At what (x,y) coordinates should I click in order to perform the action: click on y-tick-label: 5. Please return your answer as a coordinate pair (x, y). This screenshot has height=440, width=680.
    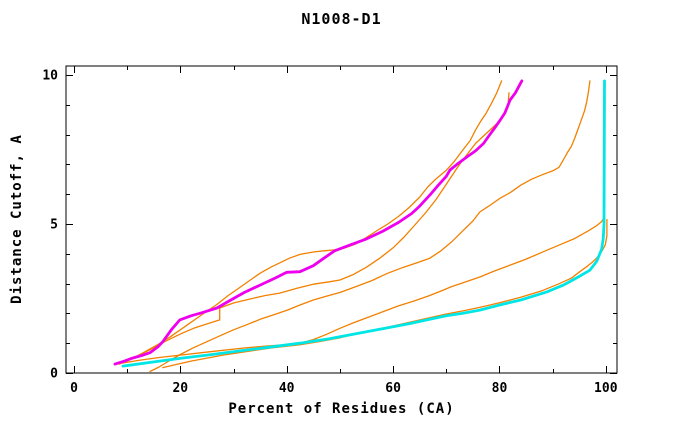
    Looking at the image, I should click on (54, 225).